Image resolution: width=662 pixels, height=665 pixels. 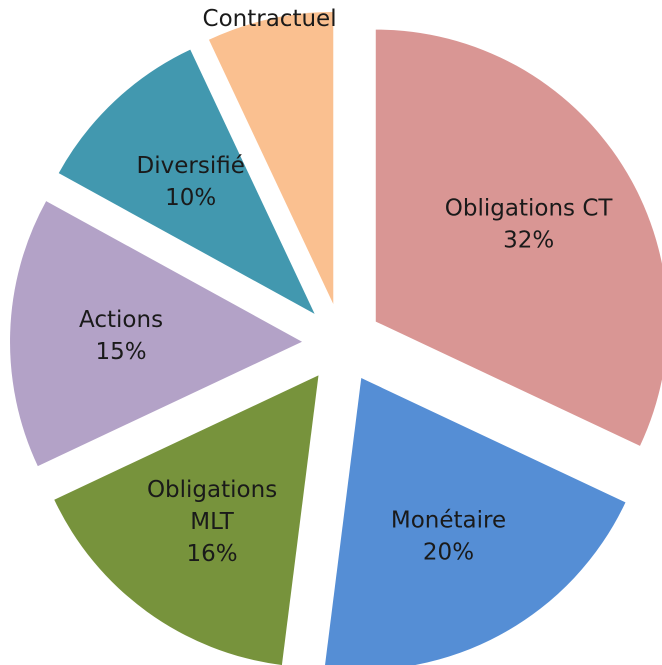 I want to click on category-label: Contractuel, so click(x=270, y=18).